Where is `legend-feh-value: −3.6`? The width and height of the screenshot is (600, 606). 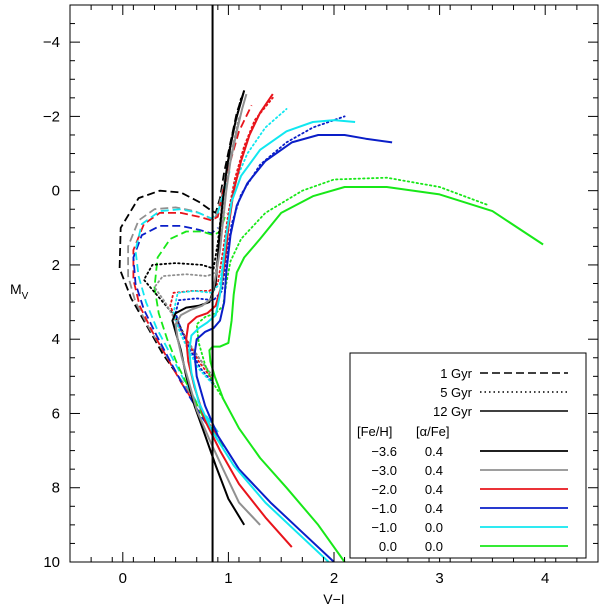
legend-feh-value: −3.6 is located at coordinates (384, 451).